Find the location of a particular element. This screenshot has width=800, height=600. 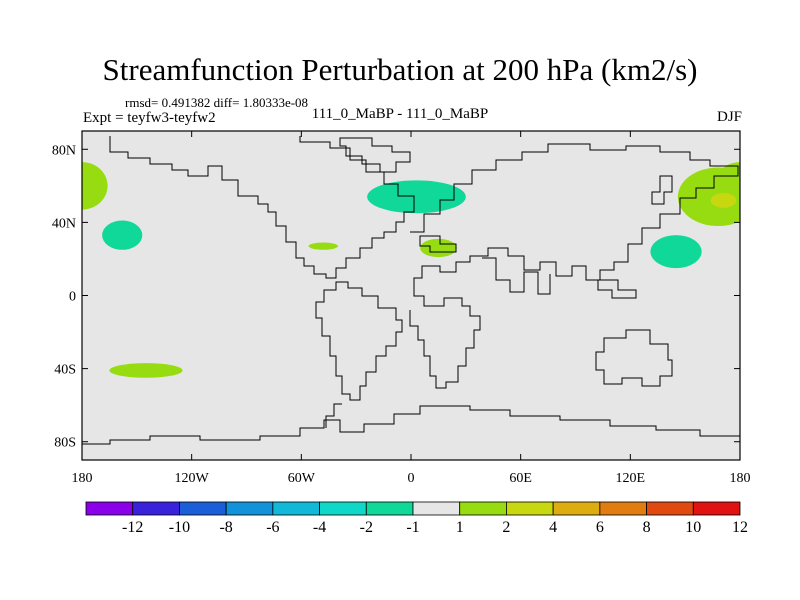

x-tick-label: 120W is located at coordinates (192, 478).